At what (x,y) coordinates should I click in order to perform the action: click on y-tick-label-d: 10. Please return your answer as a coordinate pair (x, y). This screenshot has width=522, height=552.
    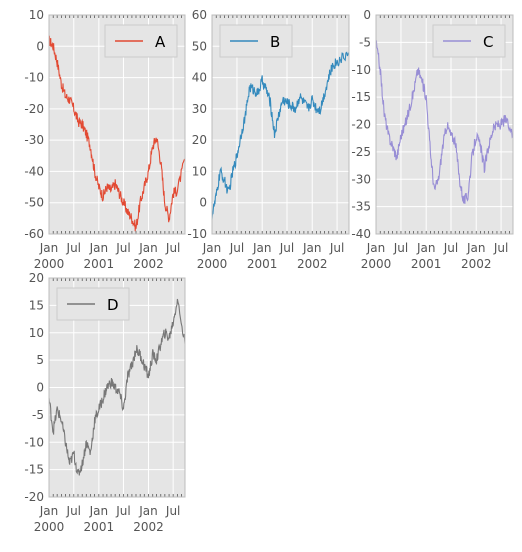
    Looking at the image, I should click on (36, 333).